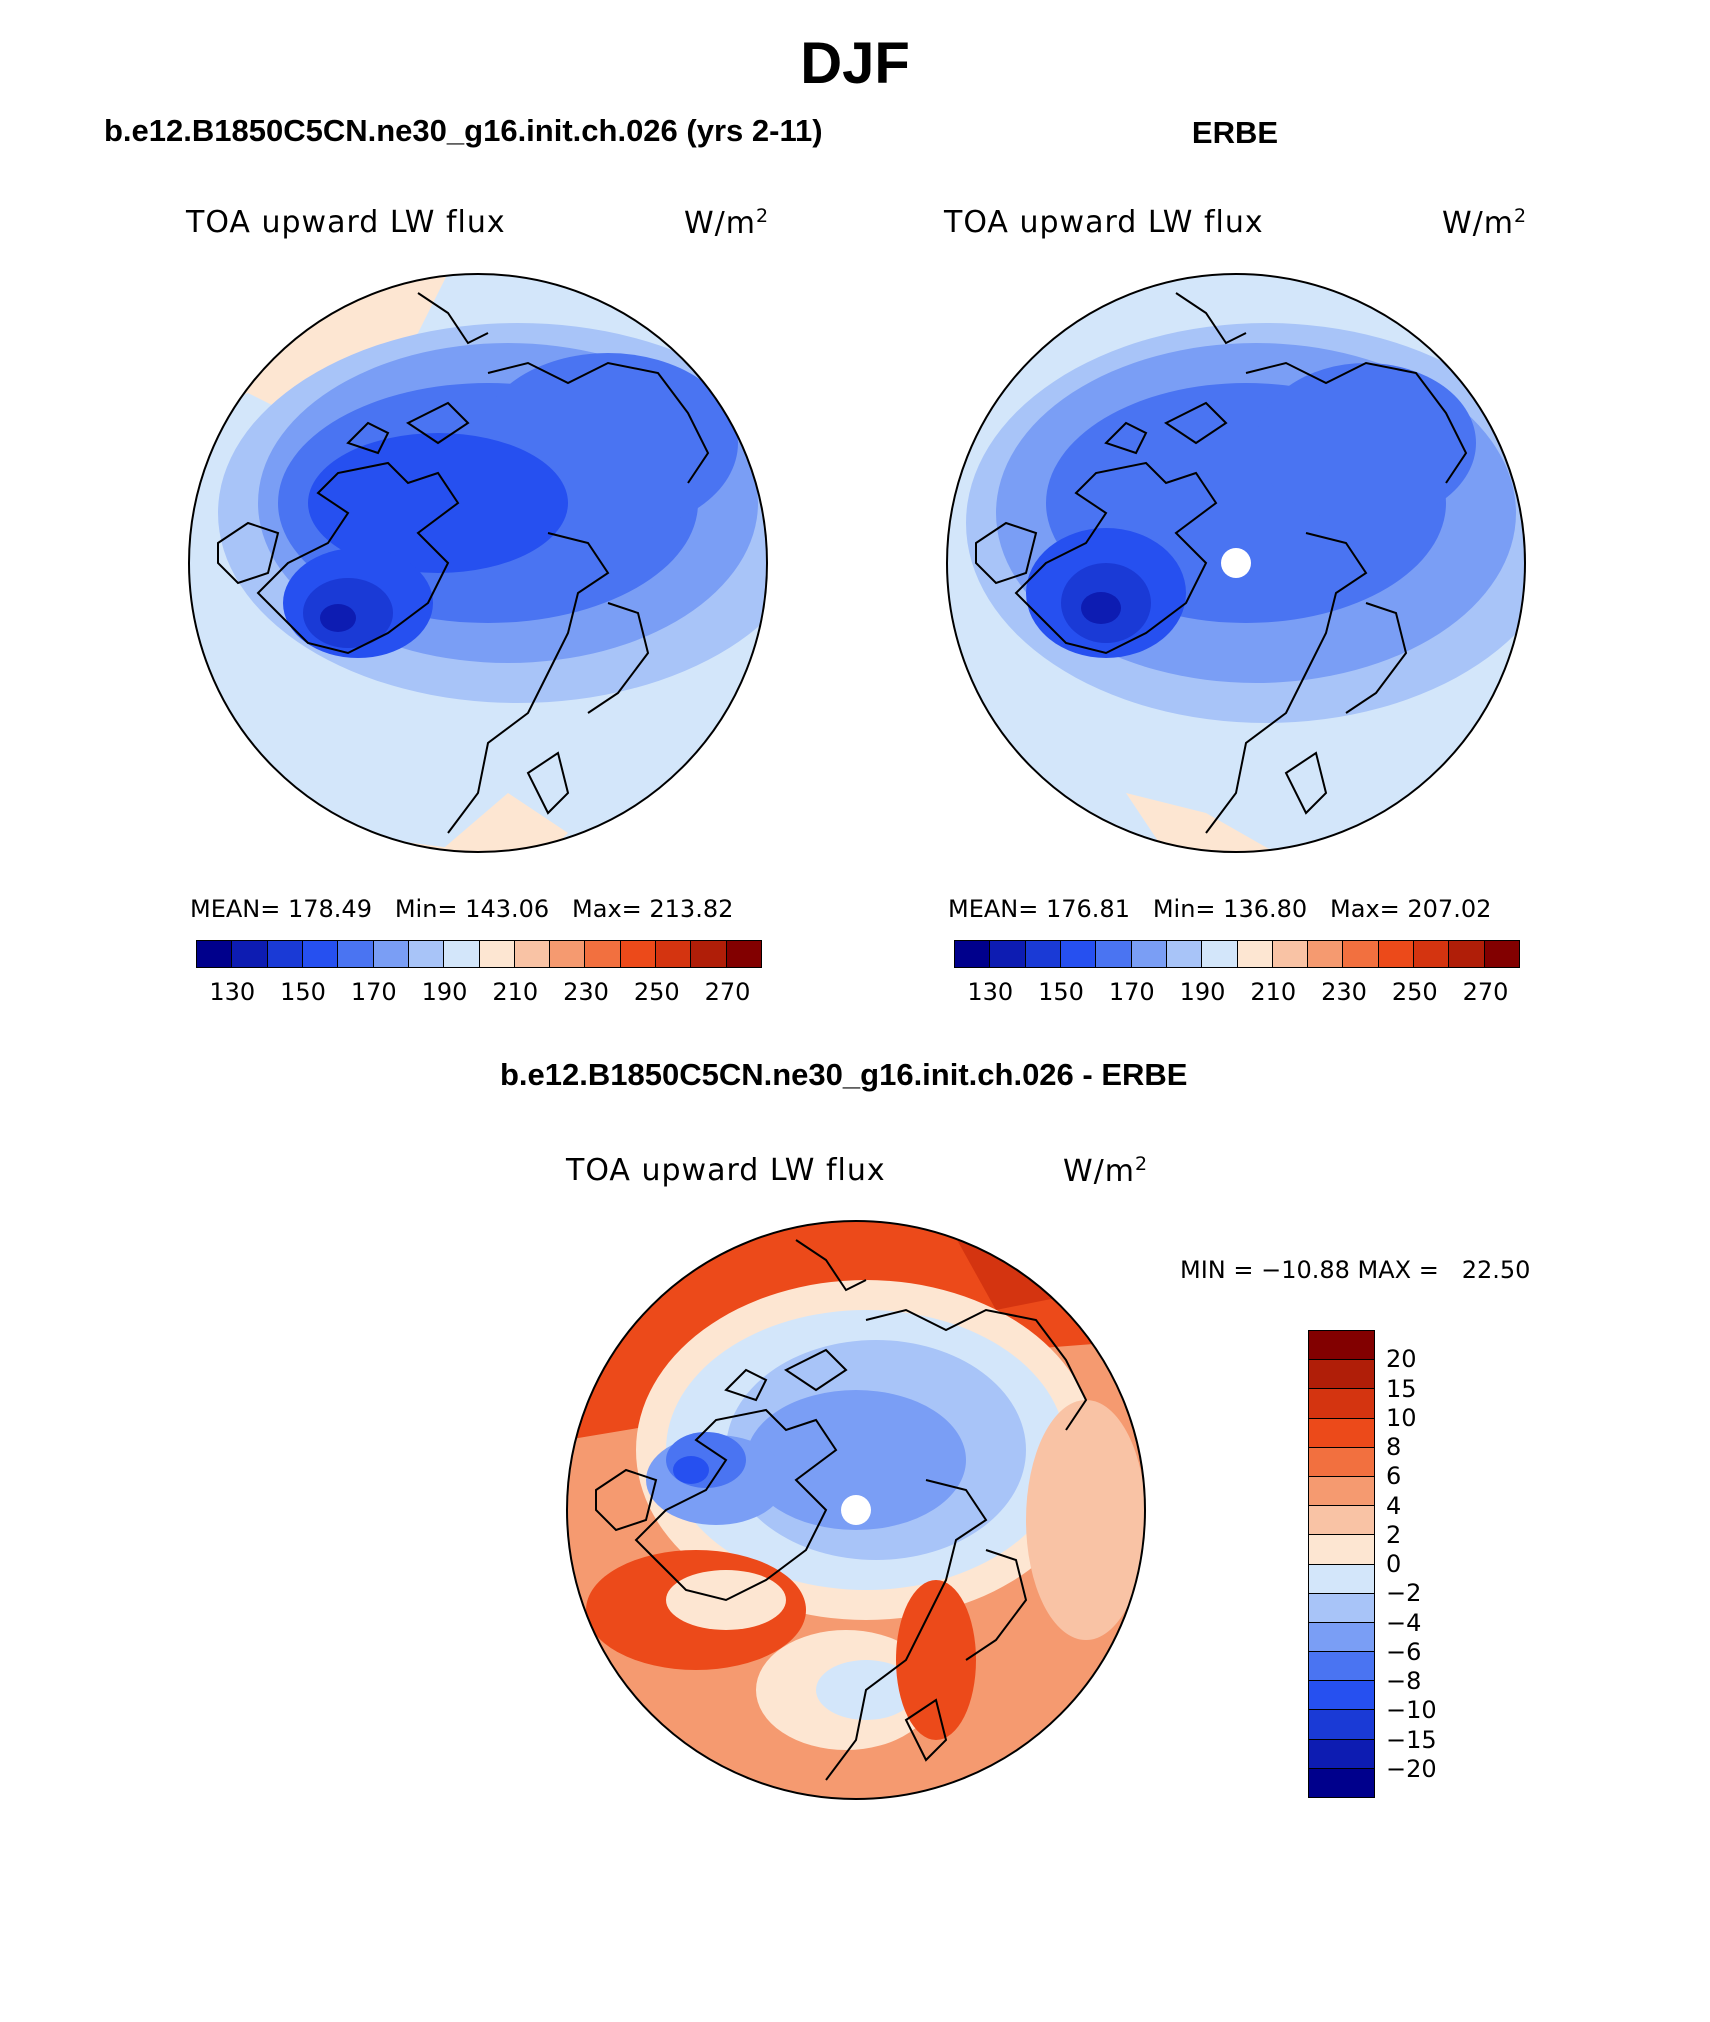 This screenshot has width=1710, height=2022. I want to click on panel3-colorbar-tick-label: −4, so click(1404, 1622).